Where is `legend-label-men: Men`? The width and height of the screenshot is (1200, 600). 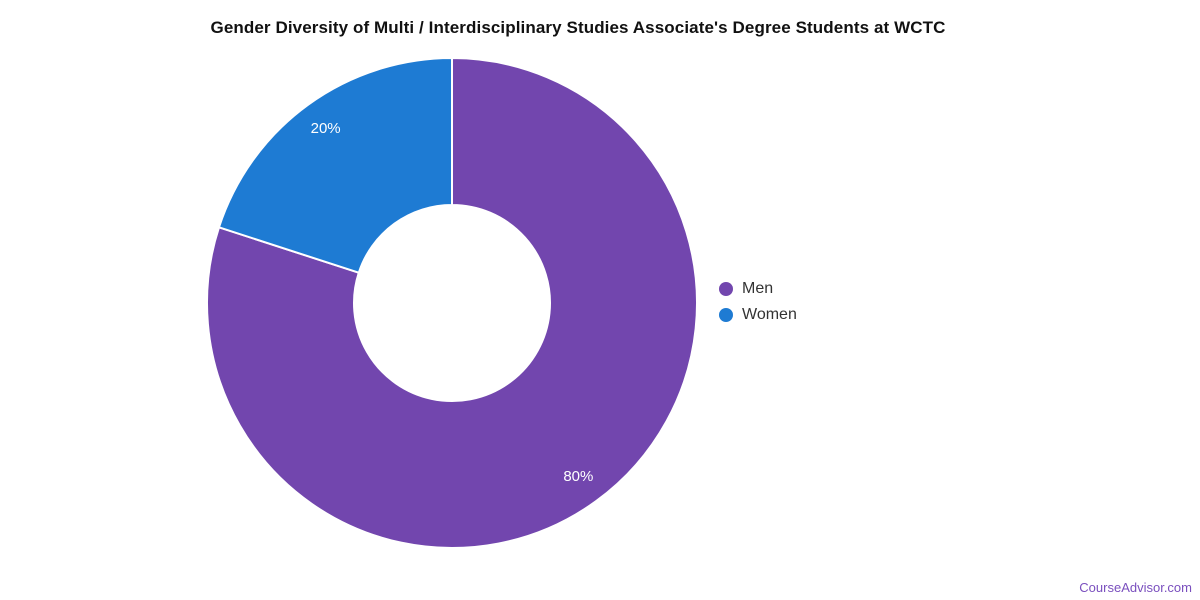
legend-label-men: Men is located at coordinates (758, 288).